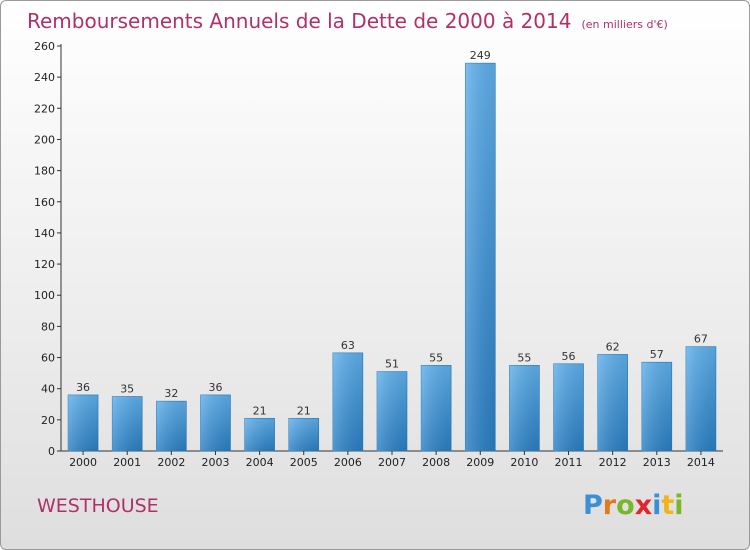  I want to click on x-tick-label: 2005, so click(304, 462).